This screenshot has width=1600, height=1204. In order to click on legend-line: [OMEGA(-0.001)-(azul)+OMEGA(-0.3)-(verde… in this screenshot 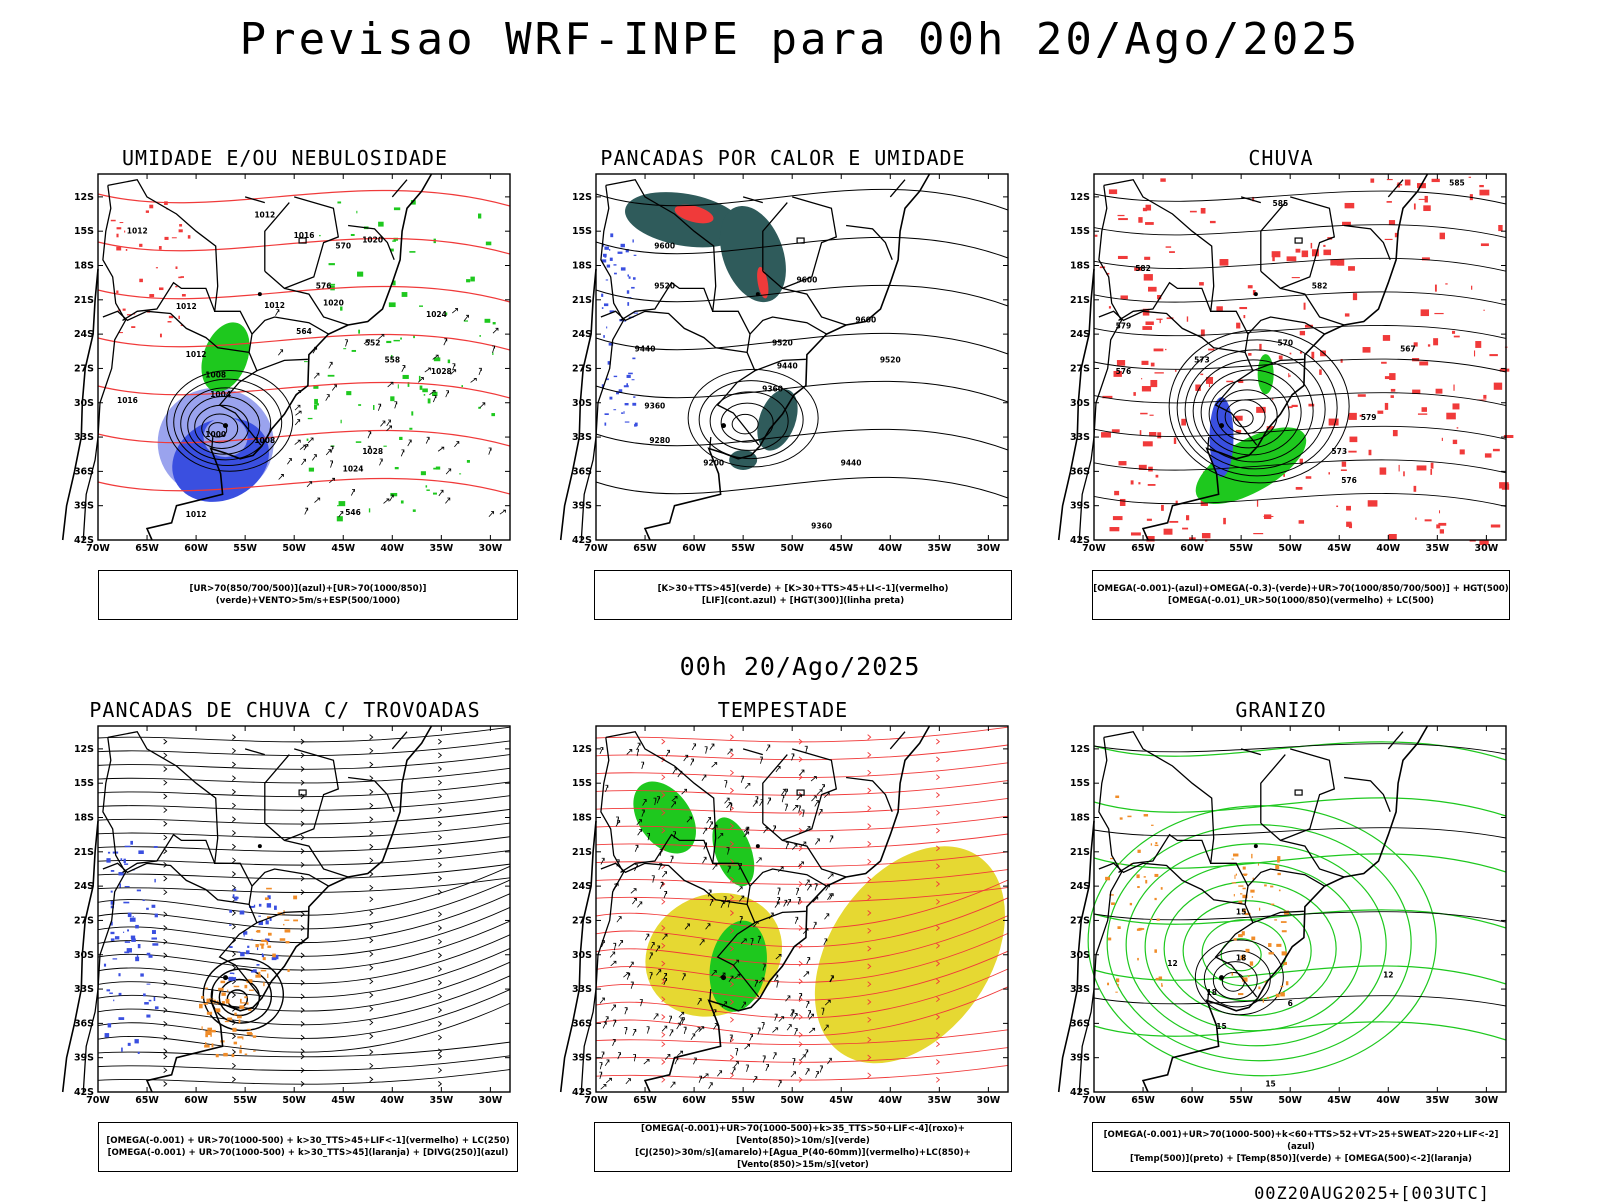, I will do `click(1301, 589)`.